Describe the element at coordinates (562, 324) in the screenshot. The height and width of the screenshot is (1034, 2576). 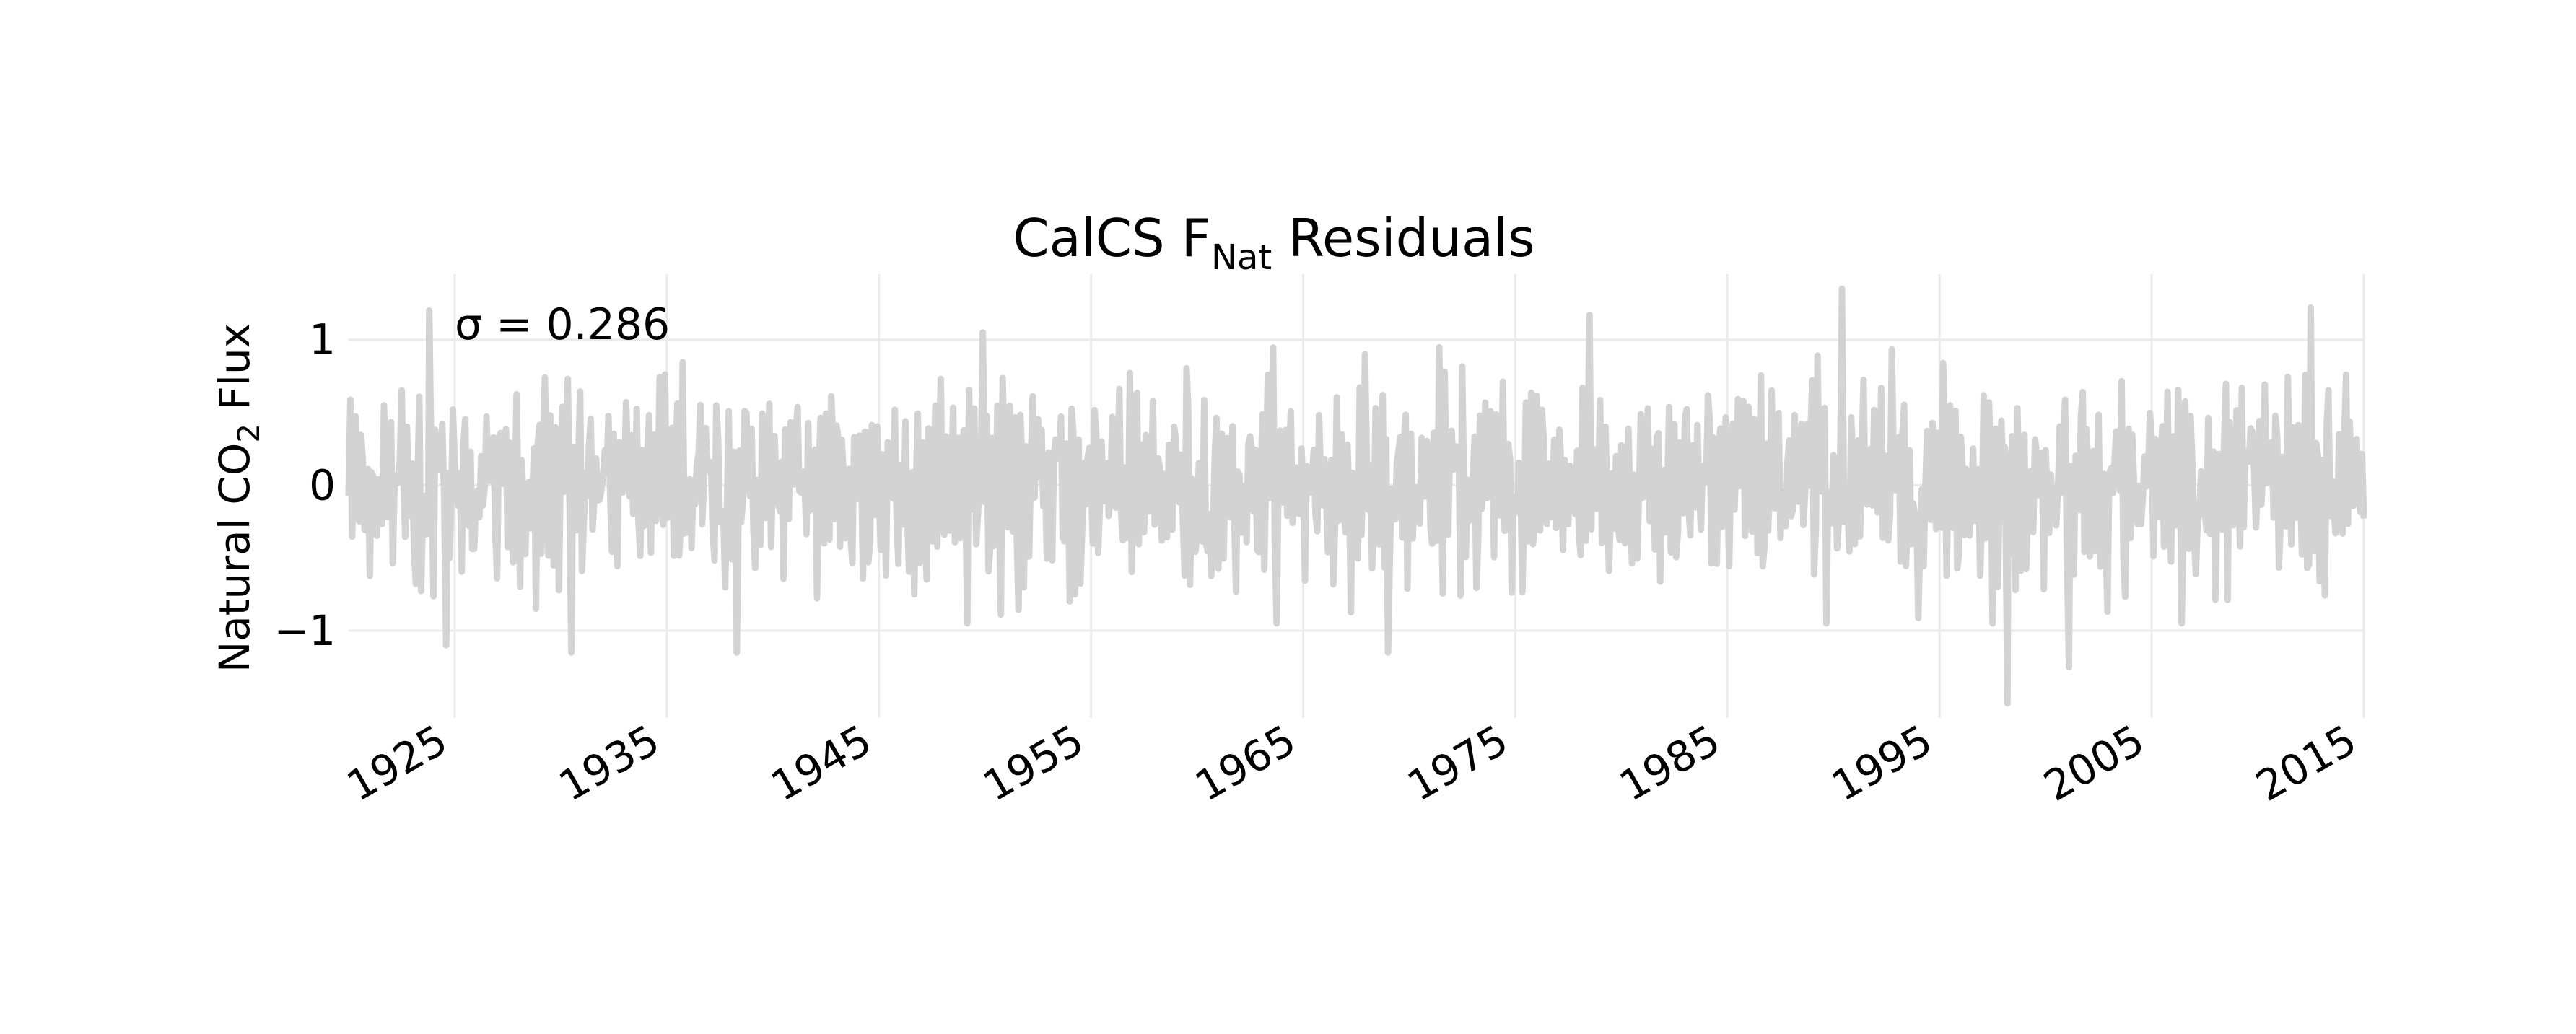
I see `sigma-annotation: σ = 0.286` at that location.